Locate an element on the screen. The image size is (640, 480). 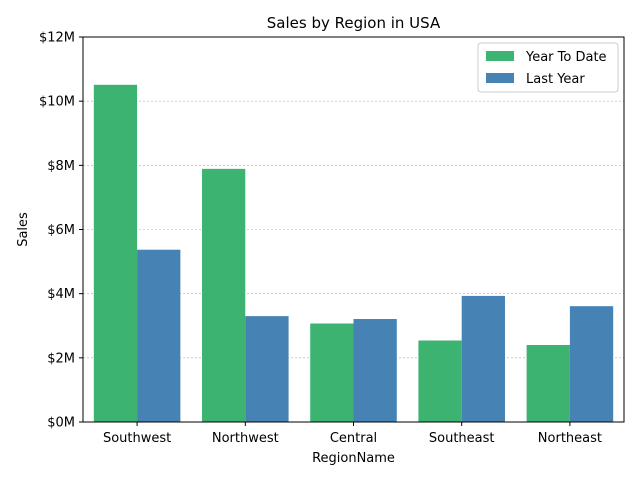
y-axis: $0M $2M $4M $6M $8M $10M $12M is located at coordinates (61, 231).